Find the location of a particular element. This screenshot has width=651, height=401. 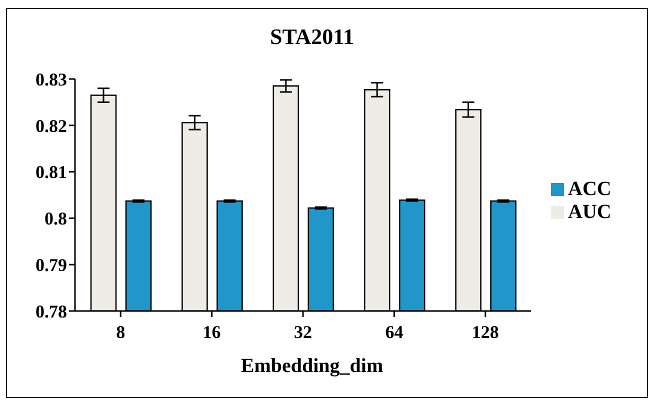

x-tick-label: 64 is located at coordinates (394, 332).